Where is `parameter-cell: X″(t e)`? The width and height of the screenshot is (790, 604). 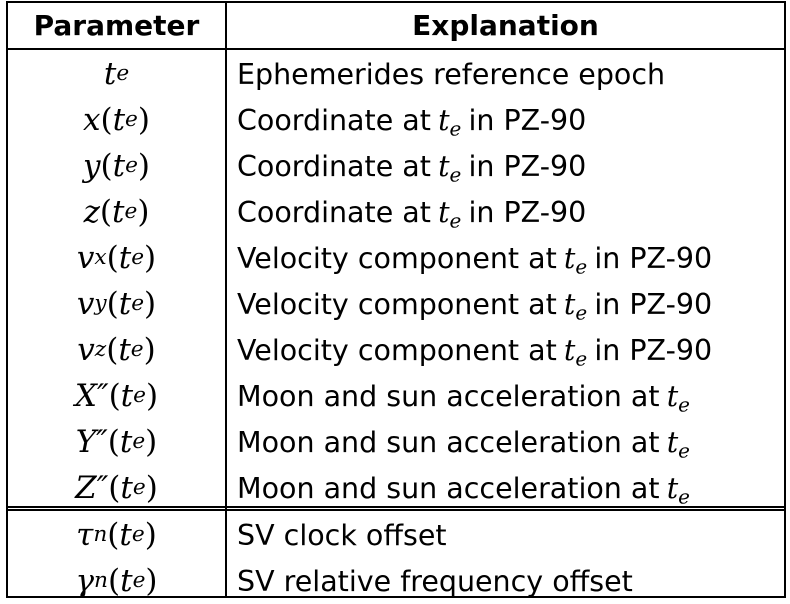
parameter-cell: X″(t e) is located at coordinates (116, 396).